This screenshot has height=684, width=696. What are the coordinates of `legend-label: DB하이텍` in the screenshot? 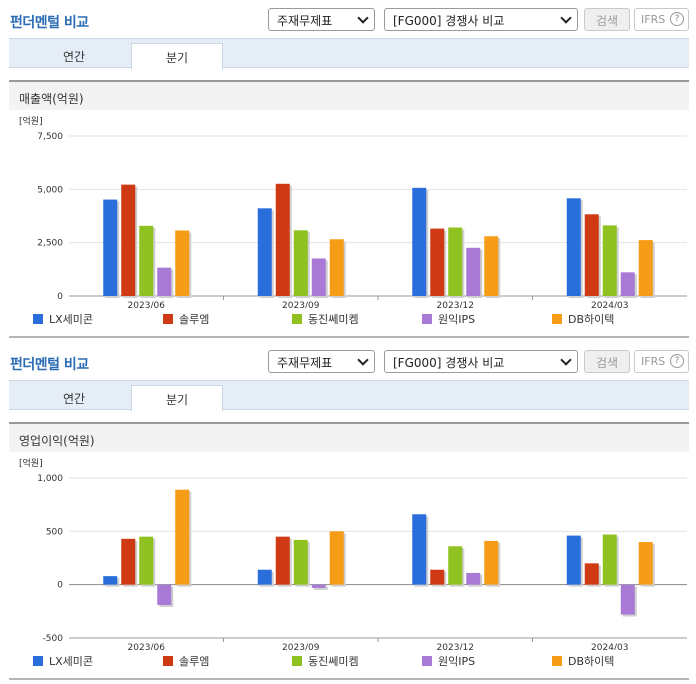 It's located at (591, 661).